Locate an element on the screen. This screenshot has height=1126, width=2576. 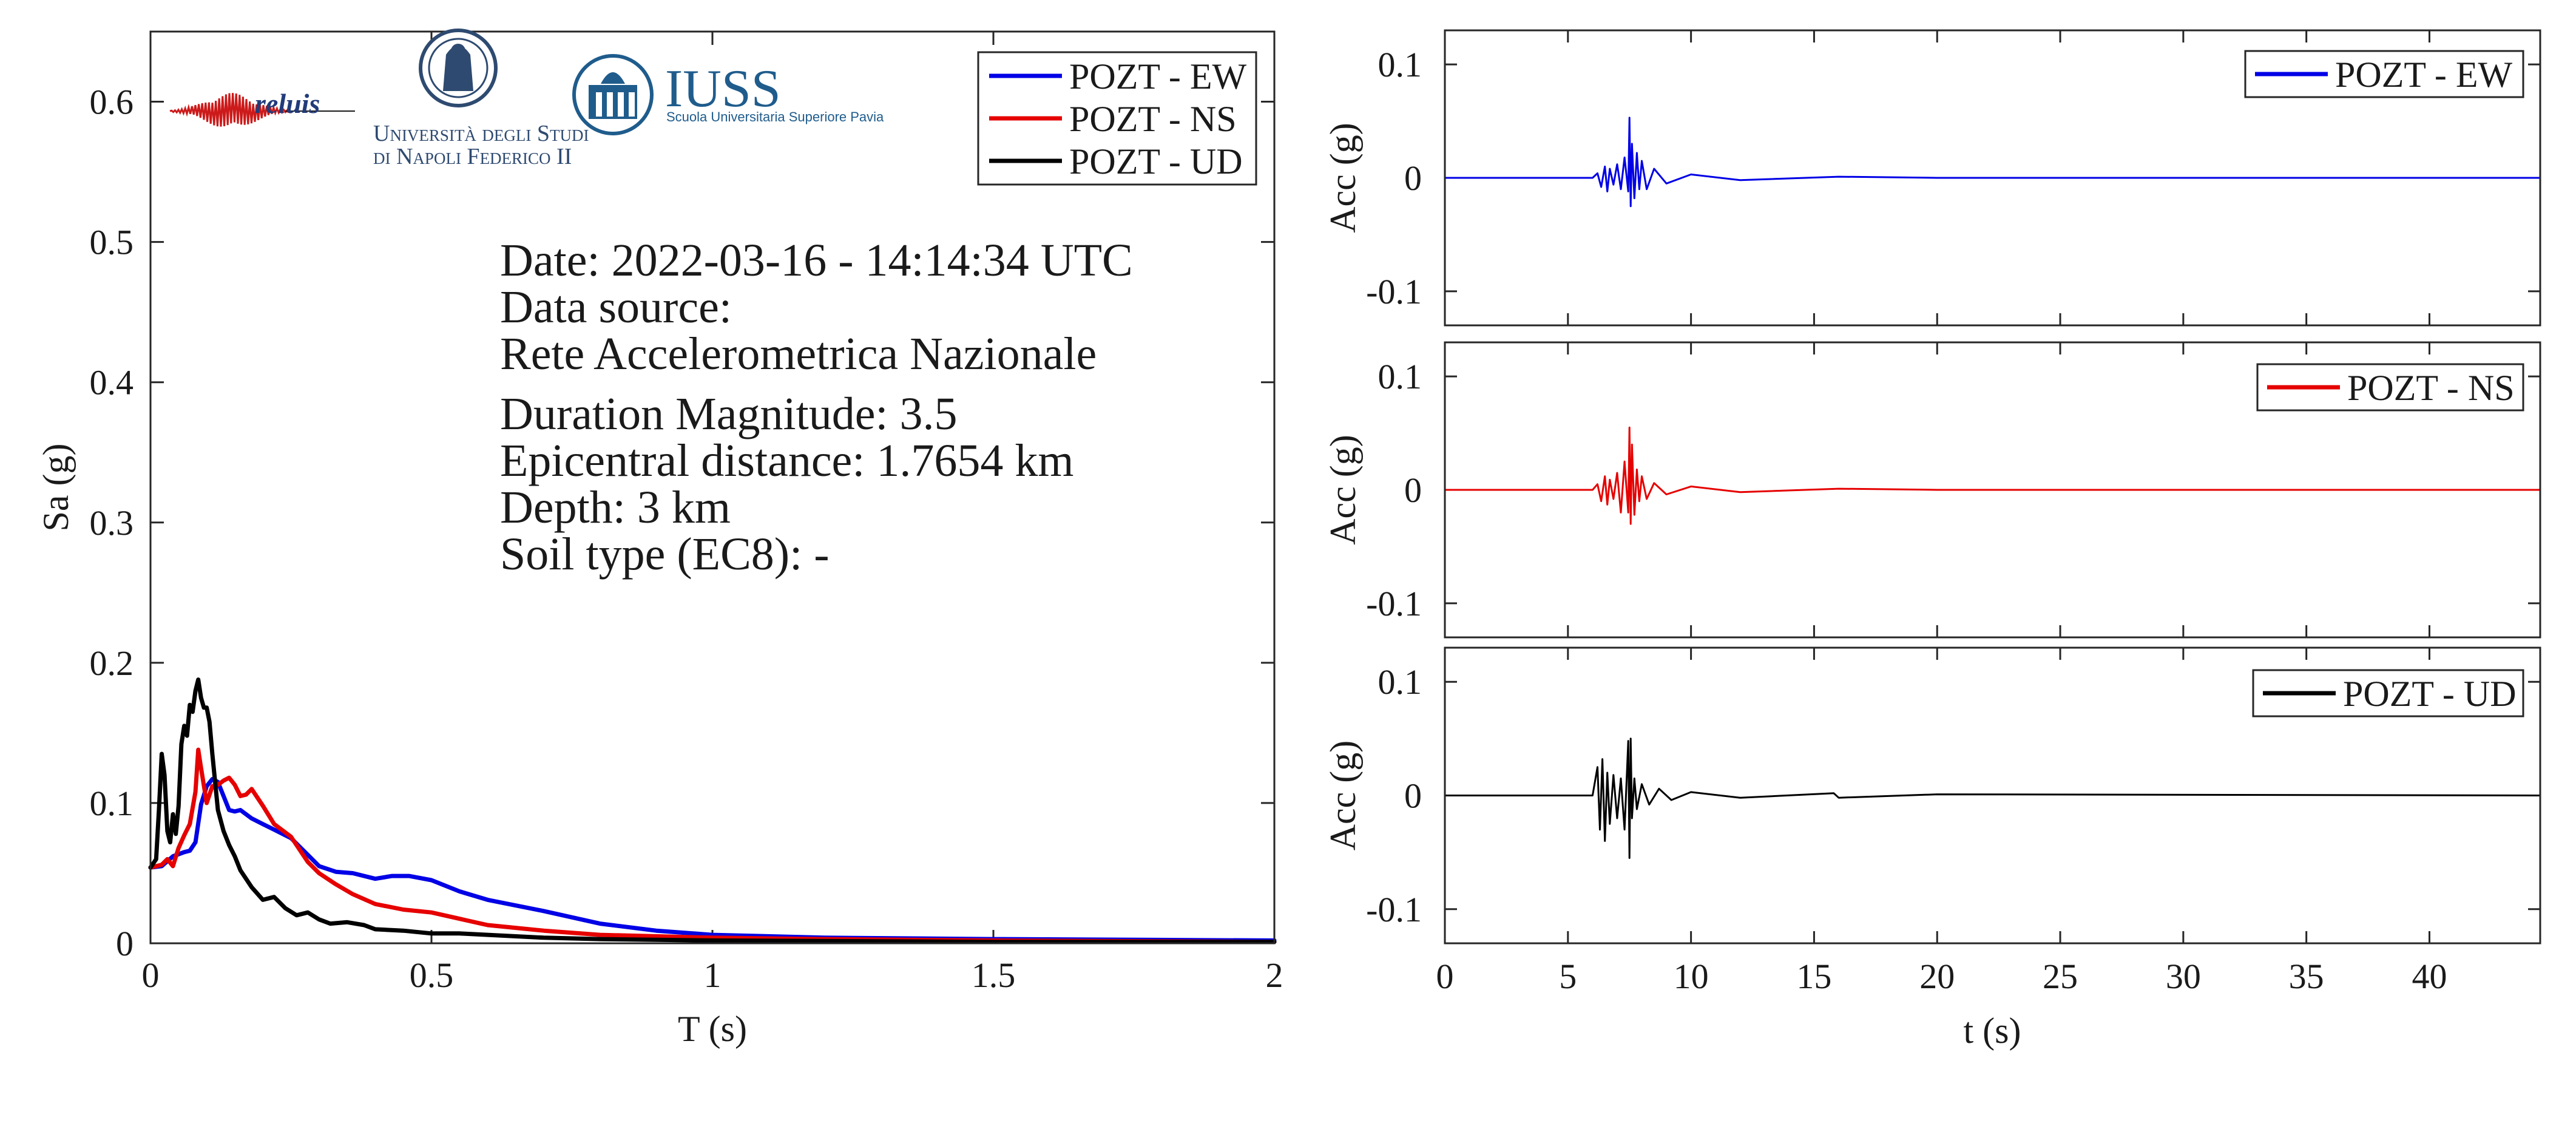
spectrum-x-tick-label: 0 is located at coordinates (151, 975).